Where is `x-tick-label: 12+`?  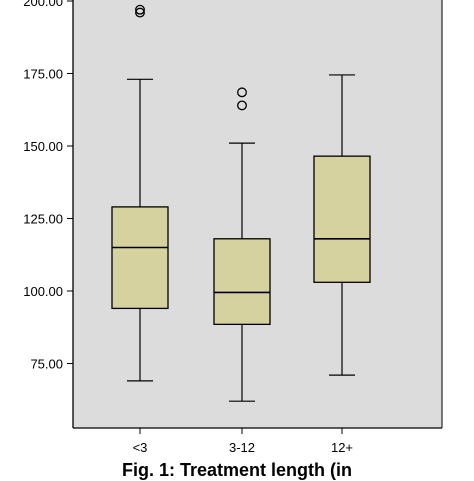 x-tick-label: 12+ is located at coordinates (342, 447).